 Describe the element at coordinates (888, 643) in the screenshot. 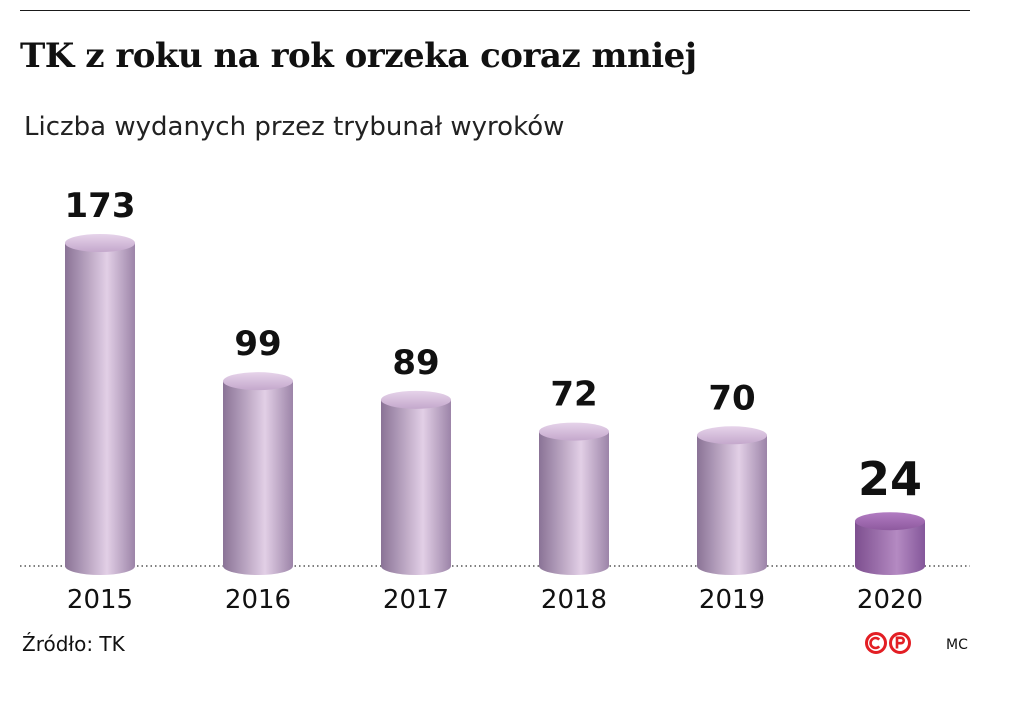

I see `publisher-logo` at that location.